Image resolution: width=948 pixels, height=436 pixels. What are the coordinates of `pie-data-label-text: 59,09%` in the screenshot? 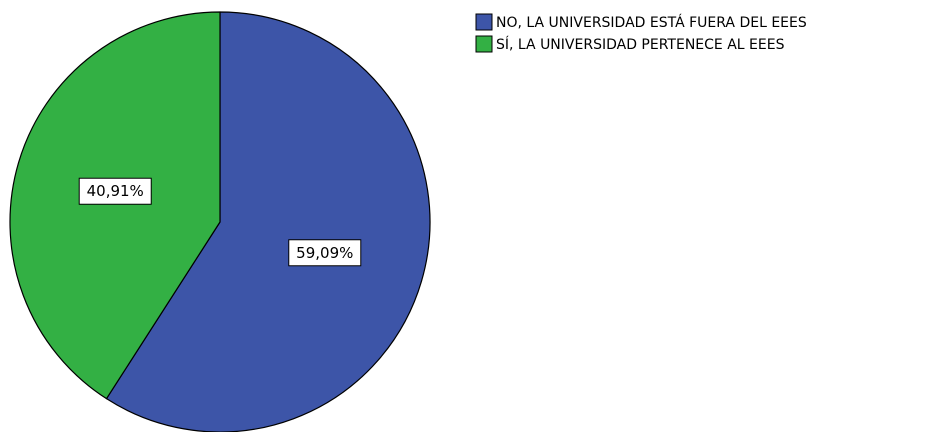 It's located at (324, 253).